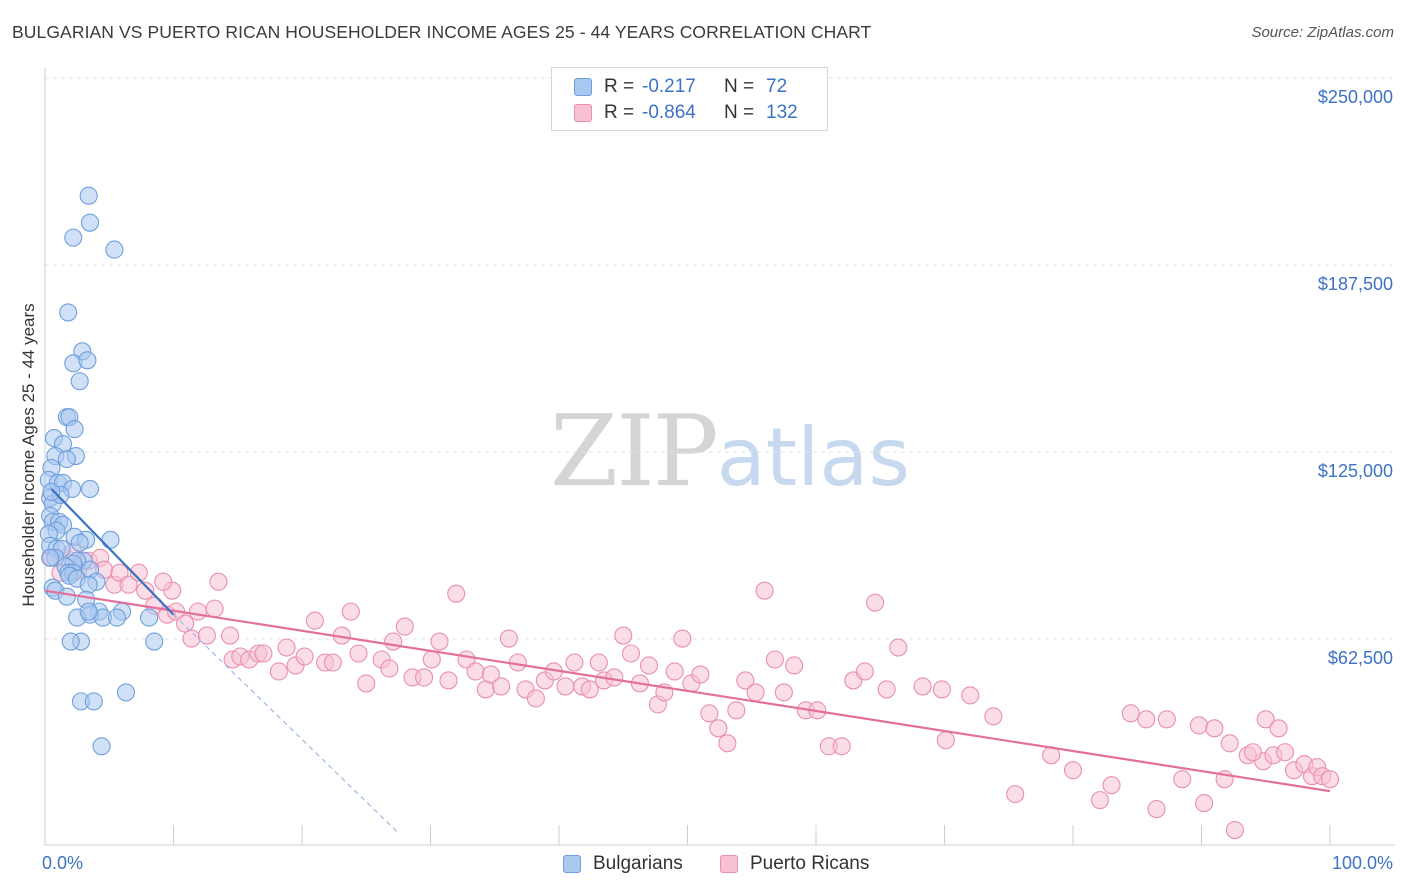 The width and height of the screenshot is (1406, 892). I want to click on legend-n-value: 72, so click(777, 86).